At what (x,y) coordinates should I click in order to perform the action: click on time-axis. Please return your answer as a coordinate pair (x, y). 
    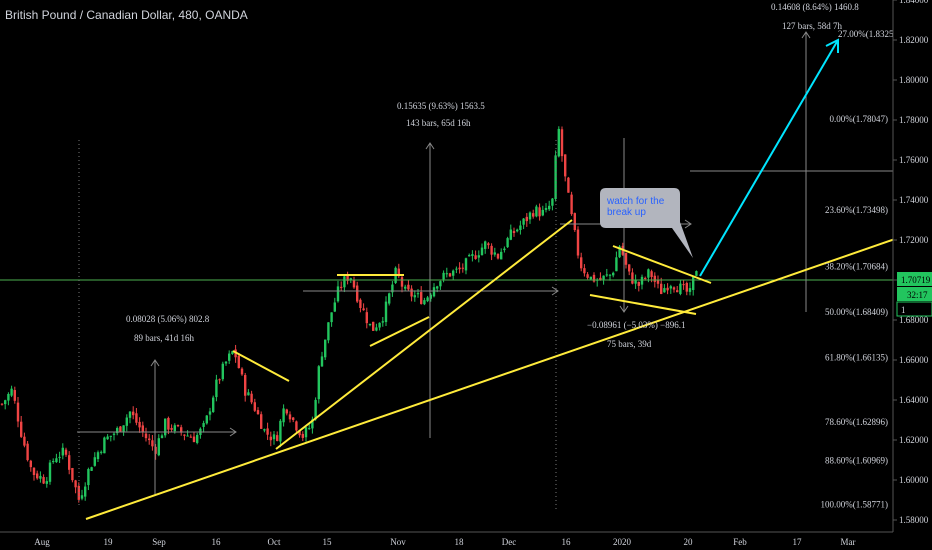
    Looking at the image, I should click on (466, 540).